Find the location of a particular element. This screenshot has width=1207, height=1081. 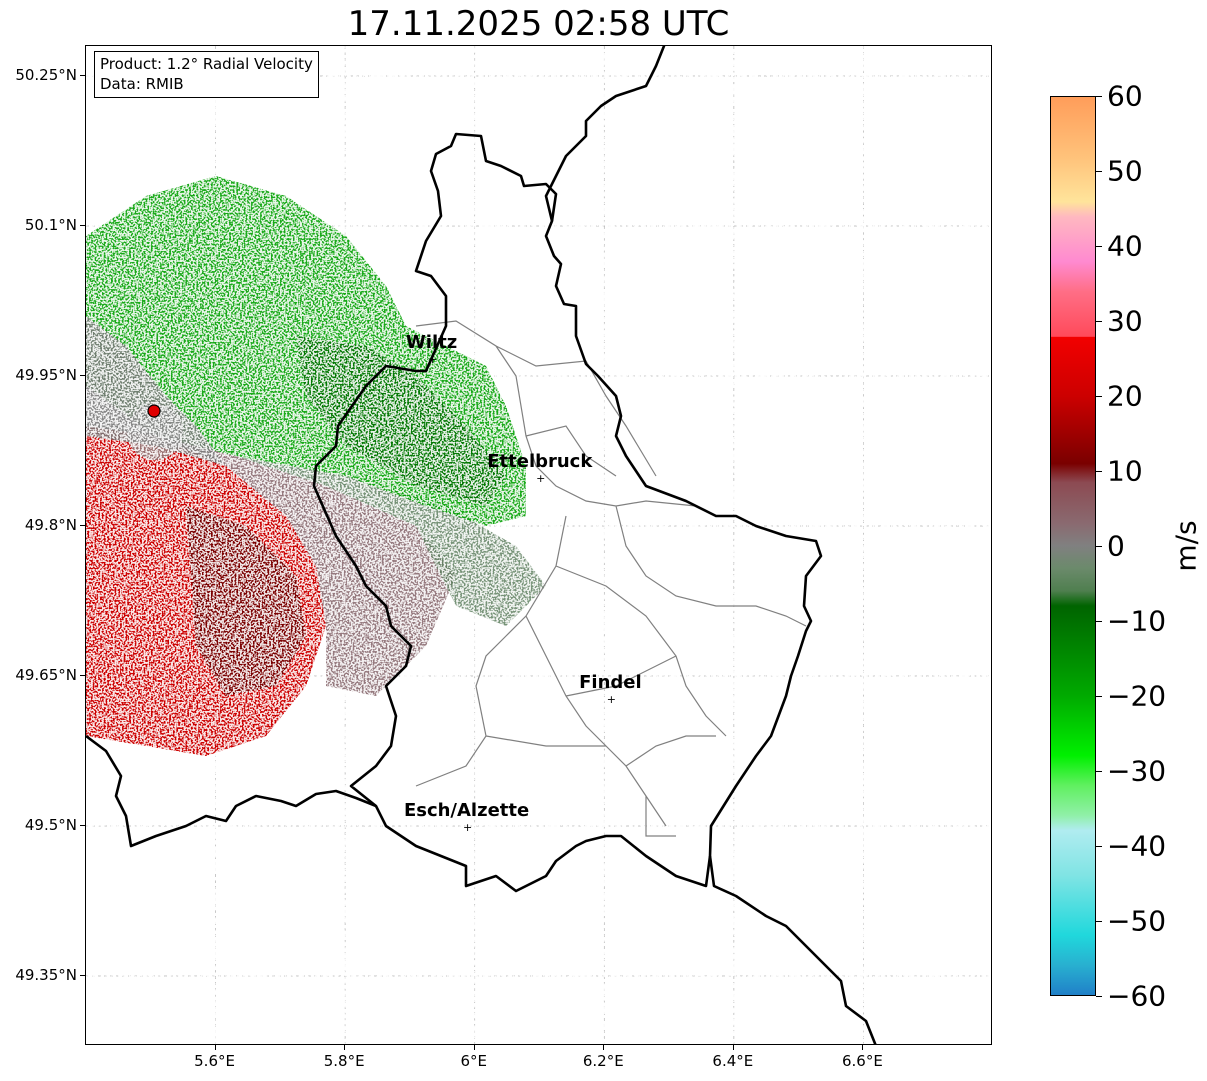

colorbar is located at coordinates (1073, 546).